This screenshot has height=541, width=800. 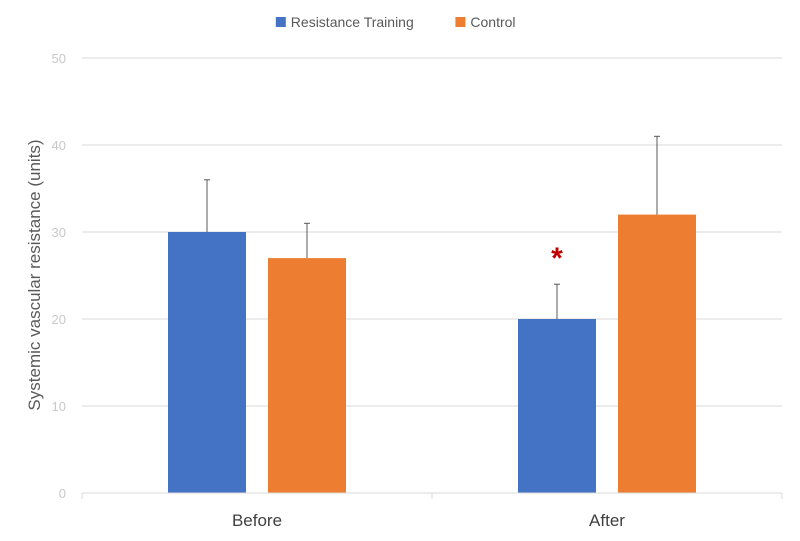 What do you see at coordinates (62, 493) in the screenshot?
I see `y-tick-label: 0` at bounding box center [62, 493].